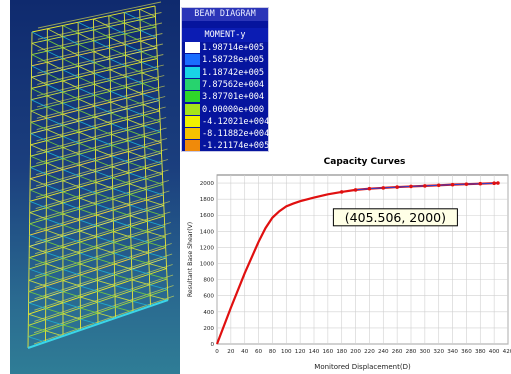 The height and width of the screenshot is (374, 511). I want to click on legend-value: -8.11882e+004, so click(236, 134).